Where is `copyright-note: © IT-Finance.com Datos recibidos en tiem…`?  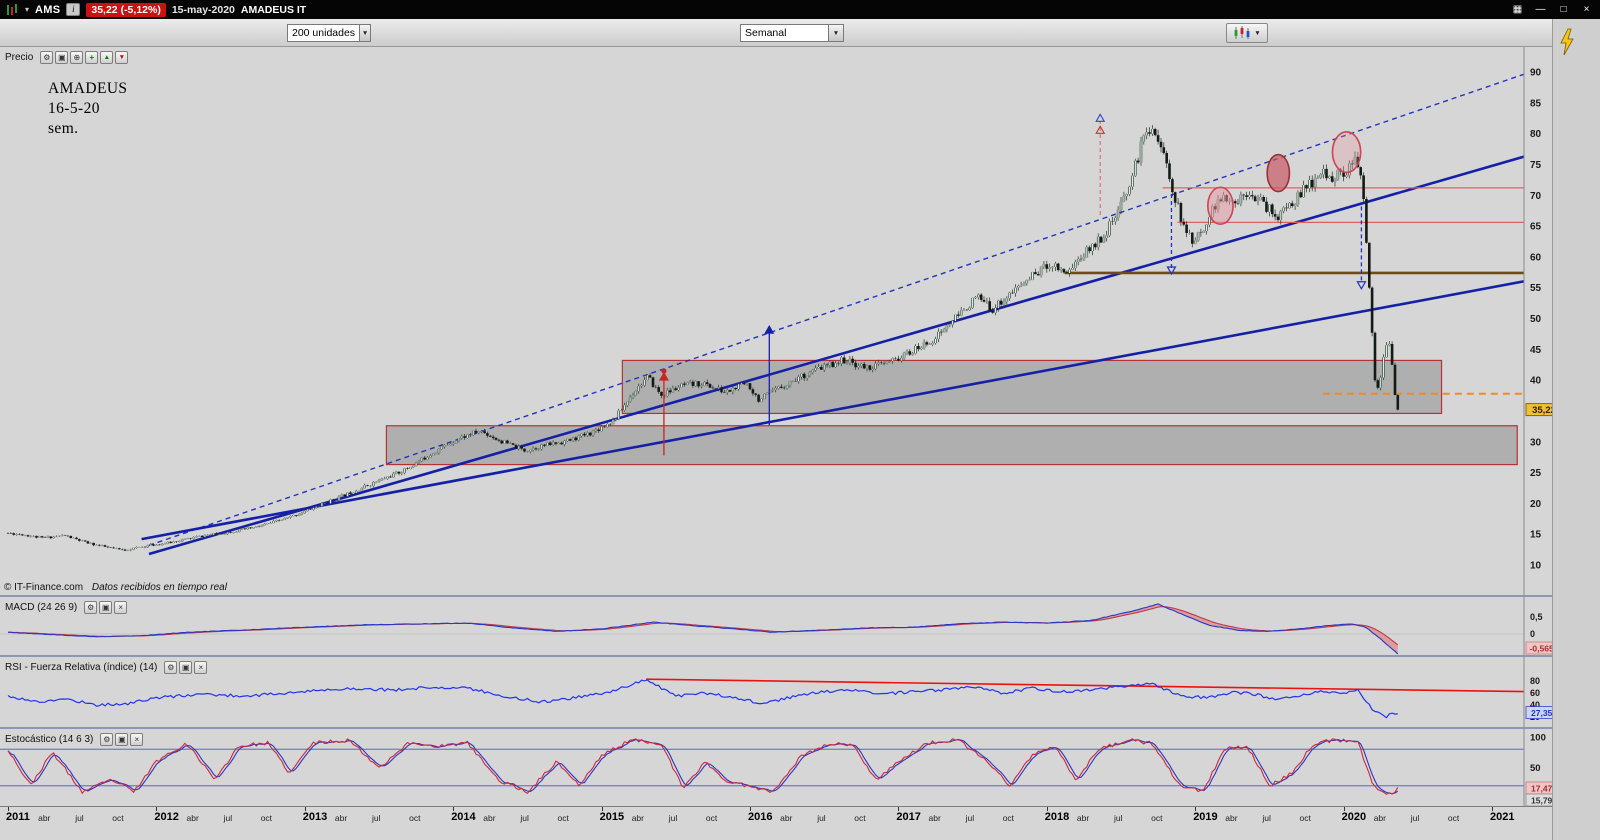
copyright-note: © IT-Finance.com Datos recibidos en tiem… is located at coordinates (115, 587).